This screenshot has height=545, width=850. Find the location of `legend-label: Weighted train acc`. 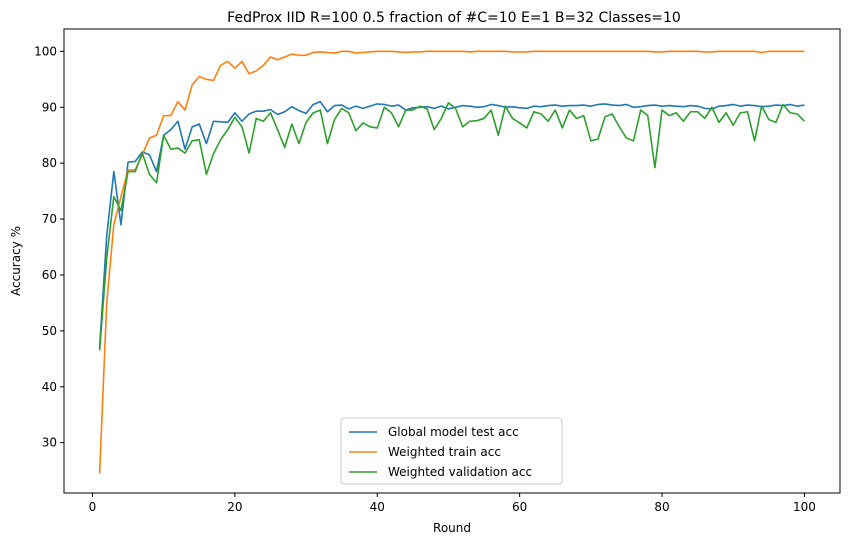

legend-label: Weighted train acc is located at coordinates (444, 452).